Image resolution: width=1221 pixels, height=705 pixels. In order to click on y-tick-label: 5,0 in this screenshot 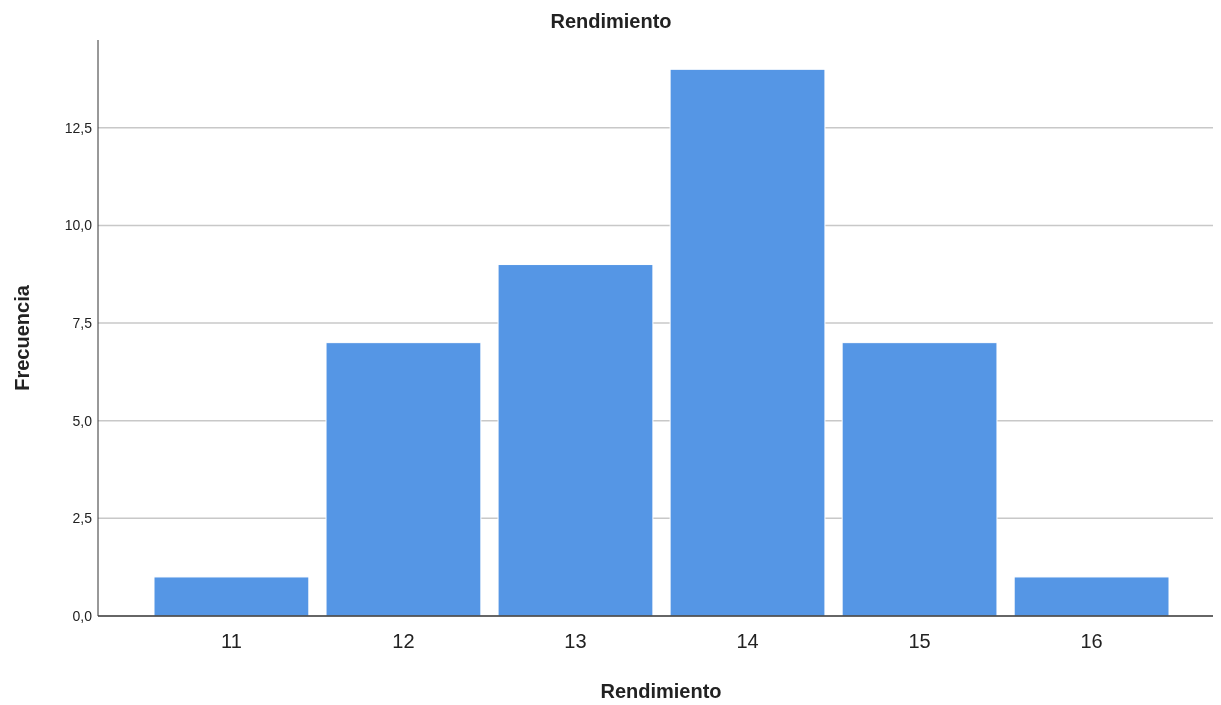, I will do `click(82, 420)`.